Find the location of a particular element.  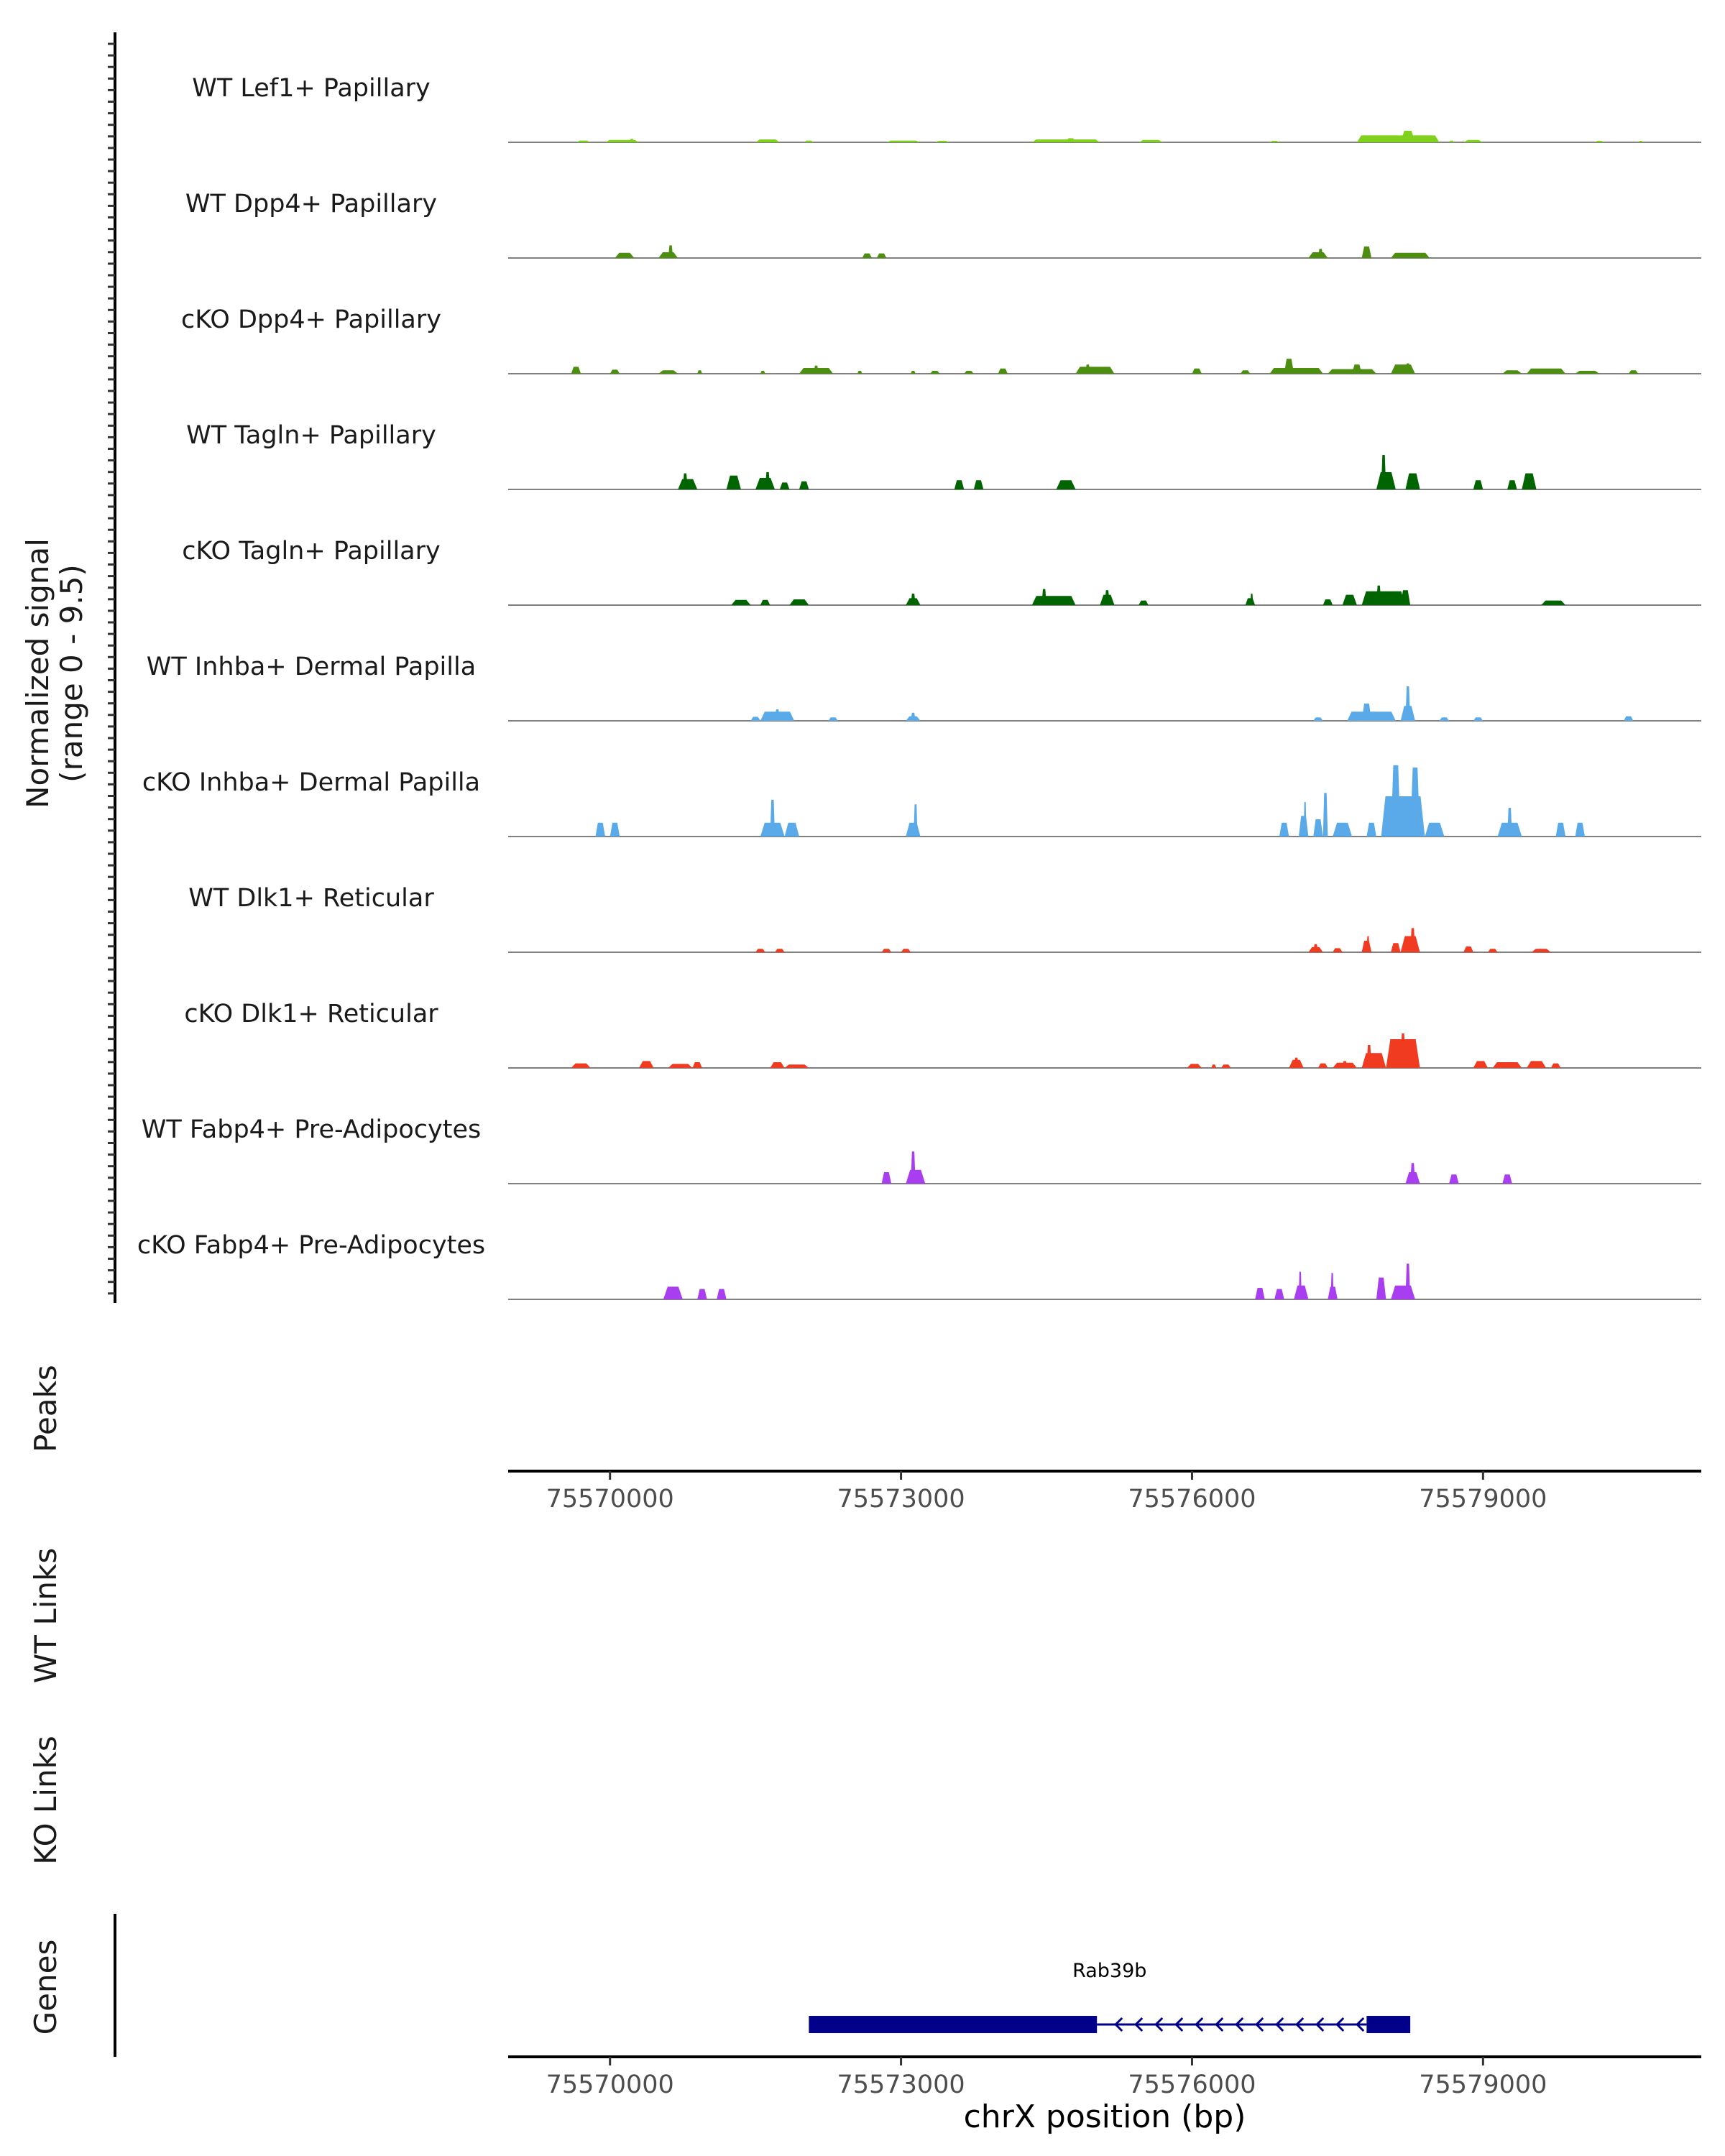

track-cko-dpp4-papillary: cKO Dpp4+ Papillary is located at coordinates (941, 339).